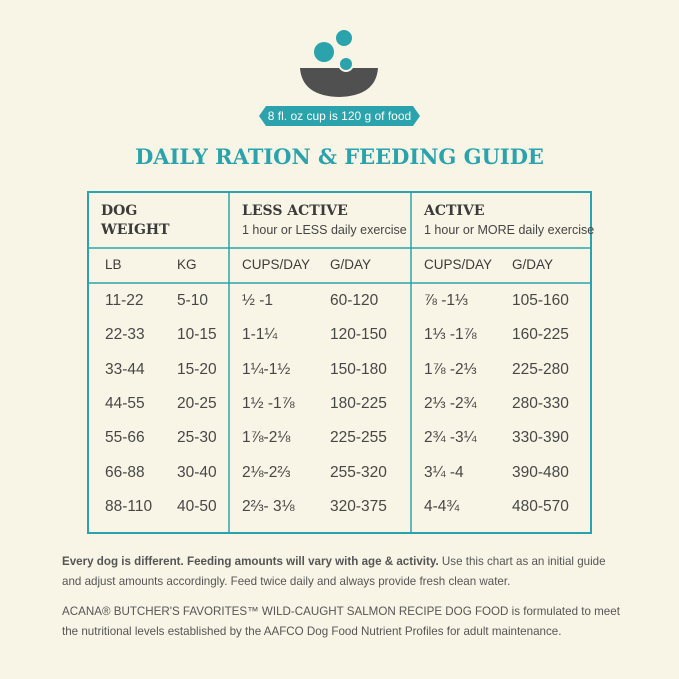 This screenshot has width=679, height=679. Describe the element at coordinates (197, 438) in the screenshot. I see `table-cell: 25-30` at that location.